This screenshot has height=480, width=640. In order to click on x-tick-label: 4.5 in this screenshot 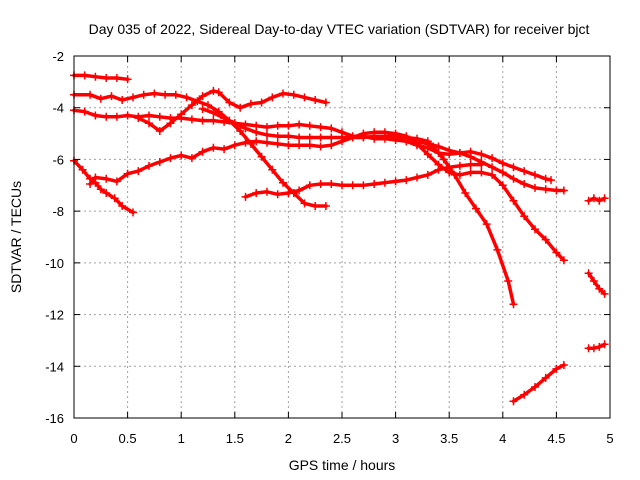, I will do `click(556, 438)`.